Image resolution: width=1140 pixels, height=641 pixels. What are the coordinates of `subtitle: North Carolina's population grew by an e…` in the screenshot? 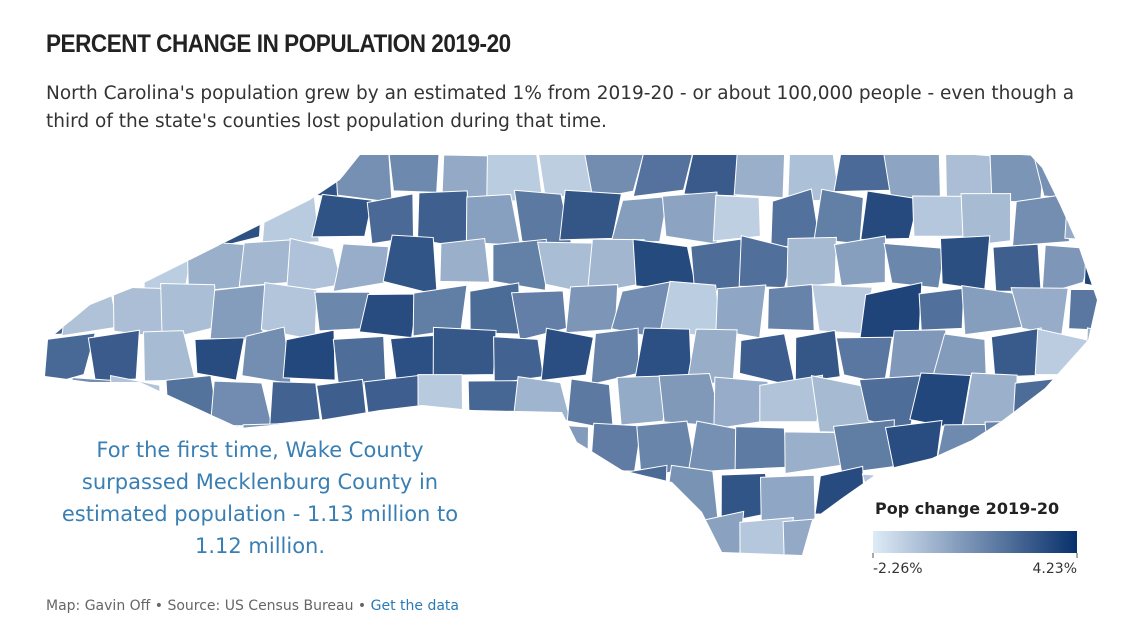 It's located at (560, 107).